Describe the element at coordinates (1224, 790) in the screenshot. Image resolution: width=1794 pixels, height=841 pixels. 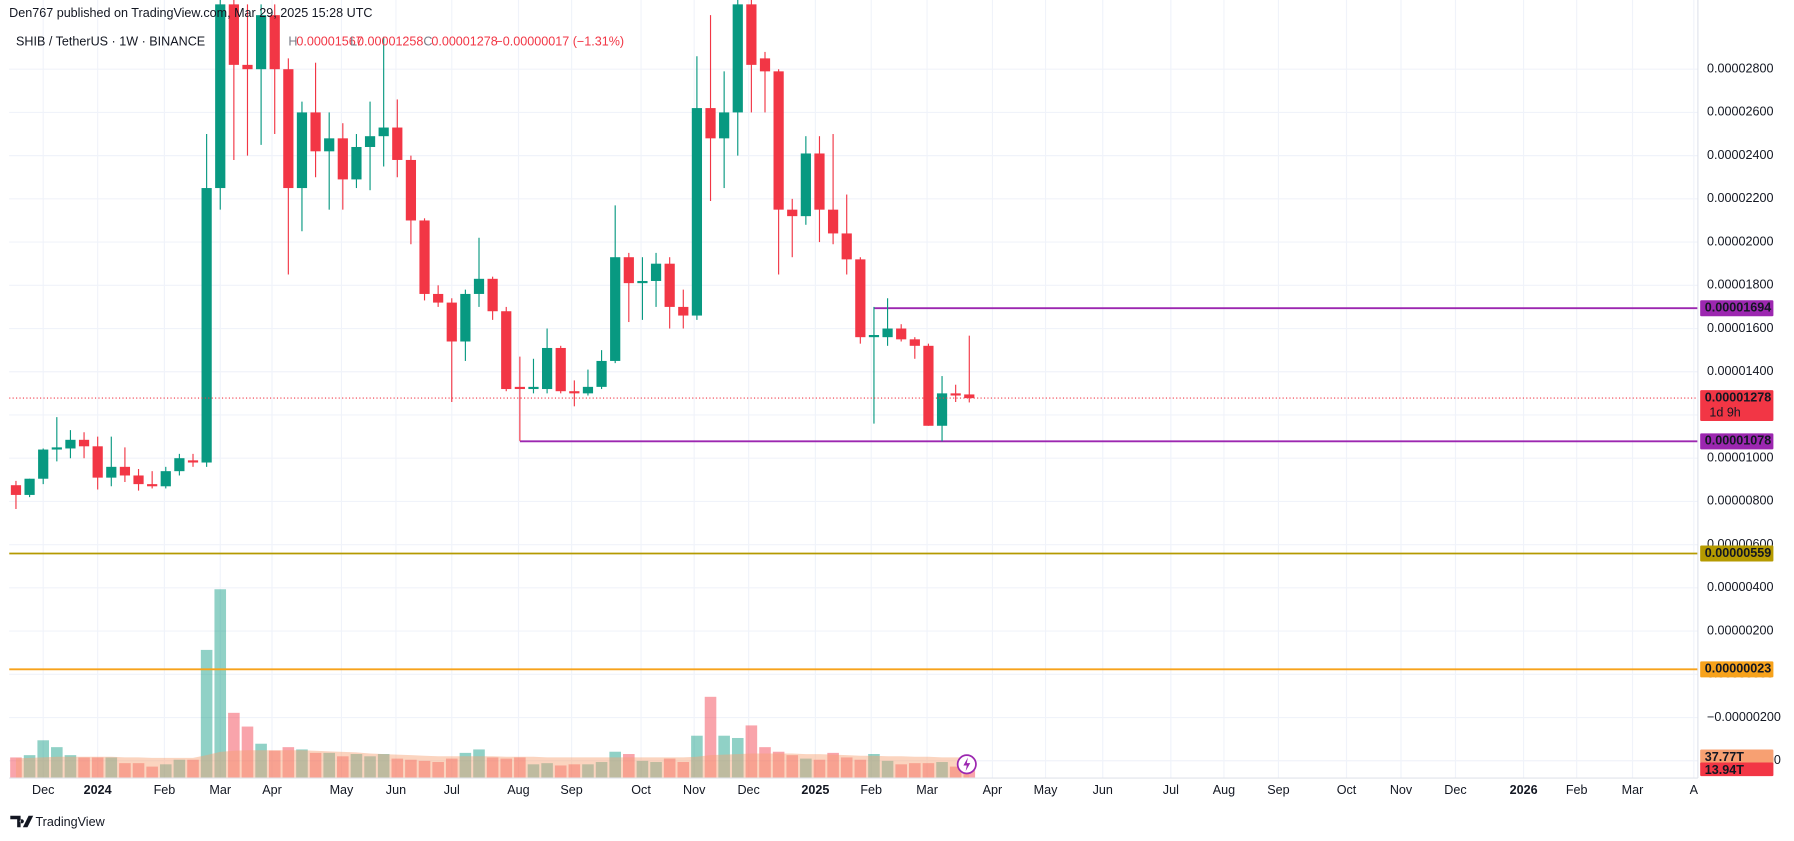
I see `x-tick-label: Aug` at that location.